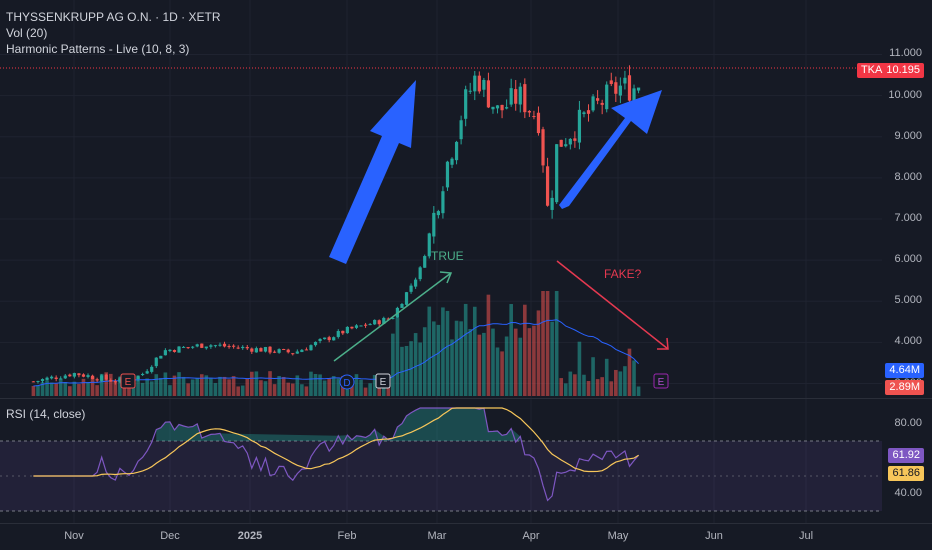 Image resolution: width=932 pixels, height=550 pixels. Describe the element at coordinates (46, 414) in the screenshot. I see `rsi-legend: RSI (14, close)` at that location.